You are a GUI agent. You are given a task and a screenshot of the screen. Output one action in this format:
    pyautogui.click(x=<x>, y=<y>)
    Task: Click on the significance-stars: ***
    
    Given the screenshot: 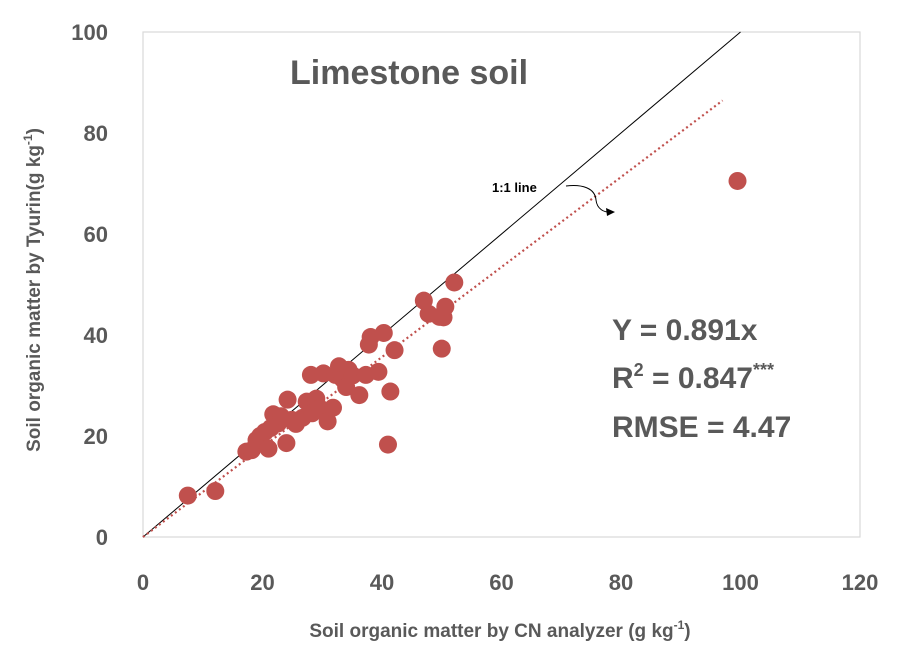 What is the action you would take?
    pyautogui.click(x=763, y=370)
    